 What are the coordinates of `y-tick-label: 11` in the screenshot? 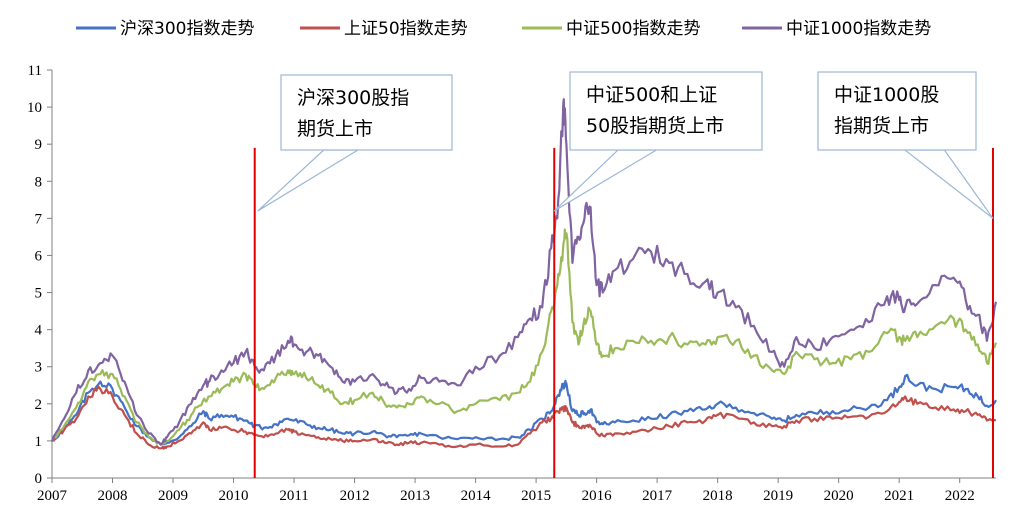 It's located at (35, 71).